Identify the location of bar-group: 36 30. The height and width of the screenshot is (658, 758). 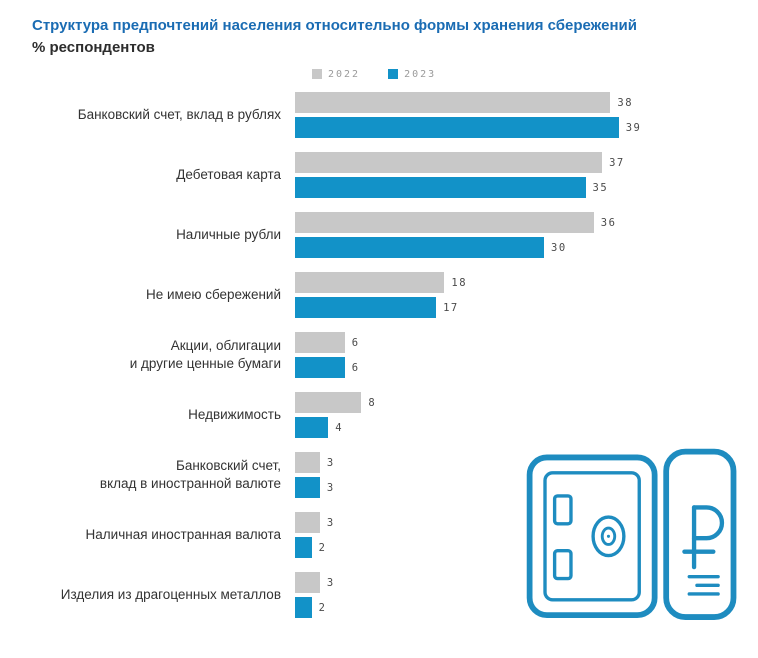
(455, 235).